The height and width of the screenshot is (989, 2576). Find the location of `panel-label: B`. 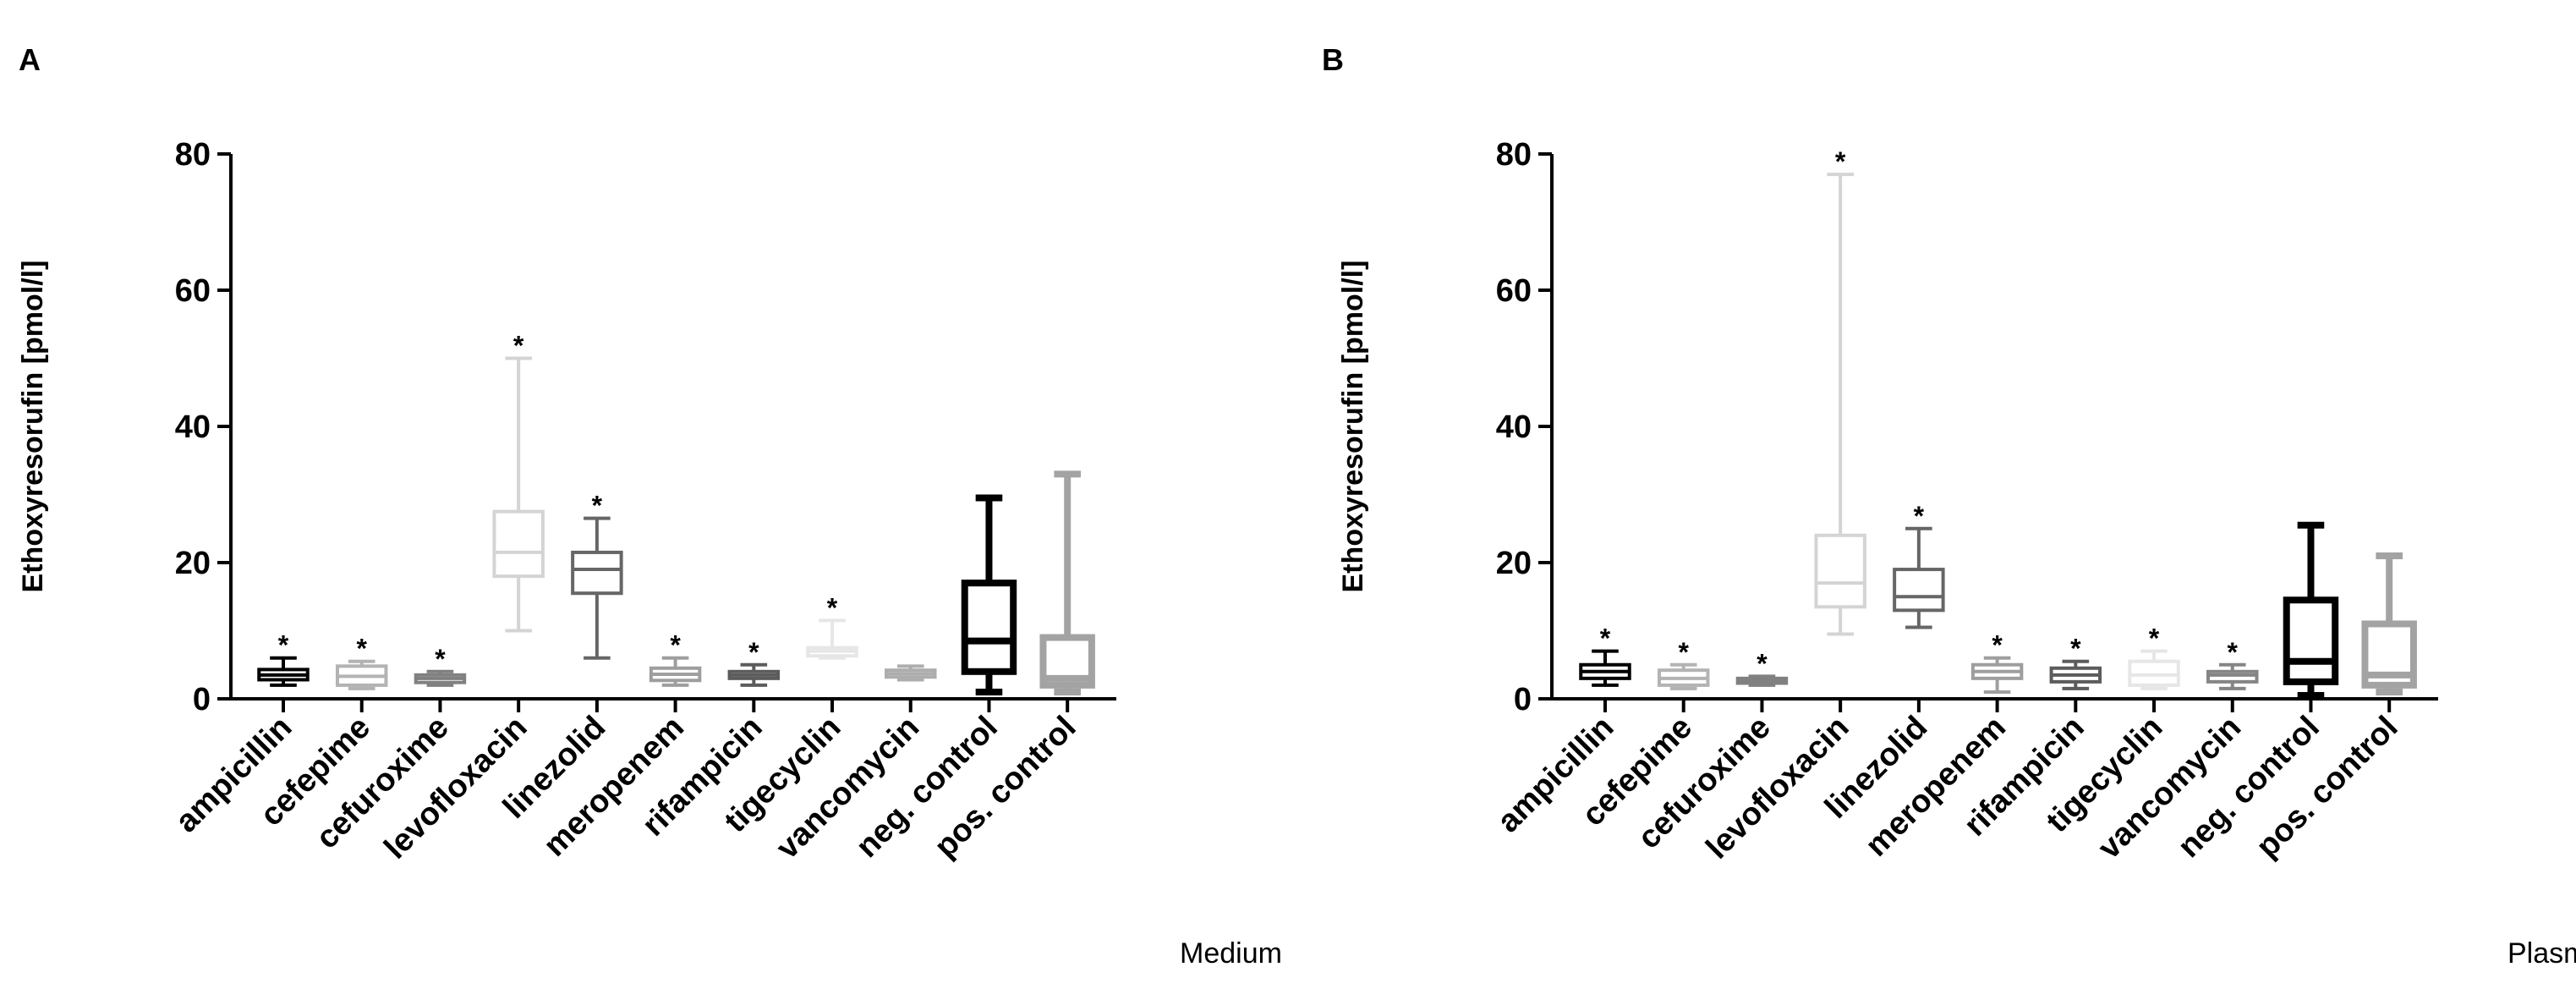

panel-label: B is located at coordinates (1333, 60).